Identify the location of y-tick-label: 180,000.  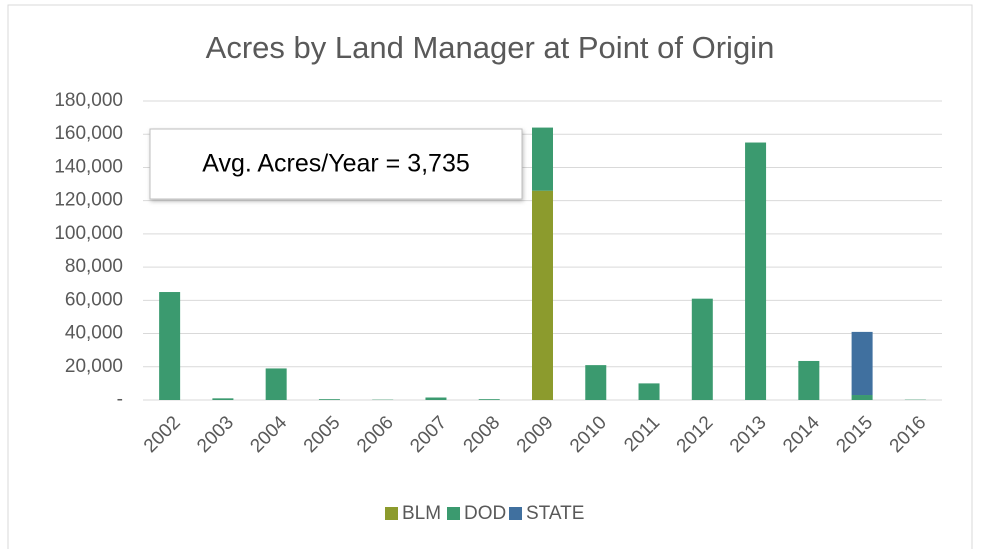
(88, 100).